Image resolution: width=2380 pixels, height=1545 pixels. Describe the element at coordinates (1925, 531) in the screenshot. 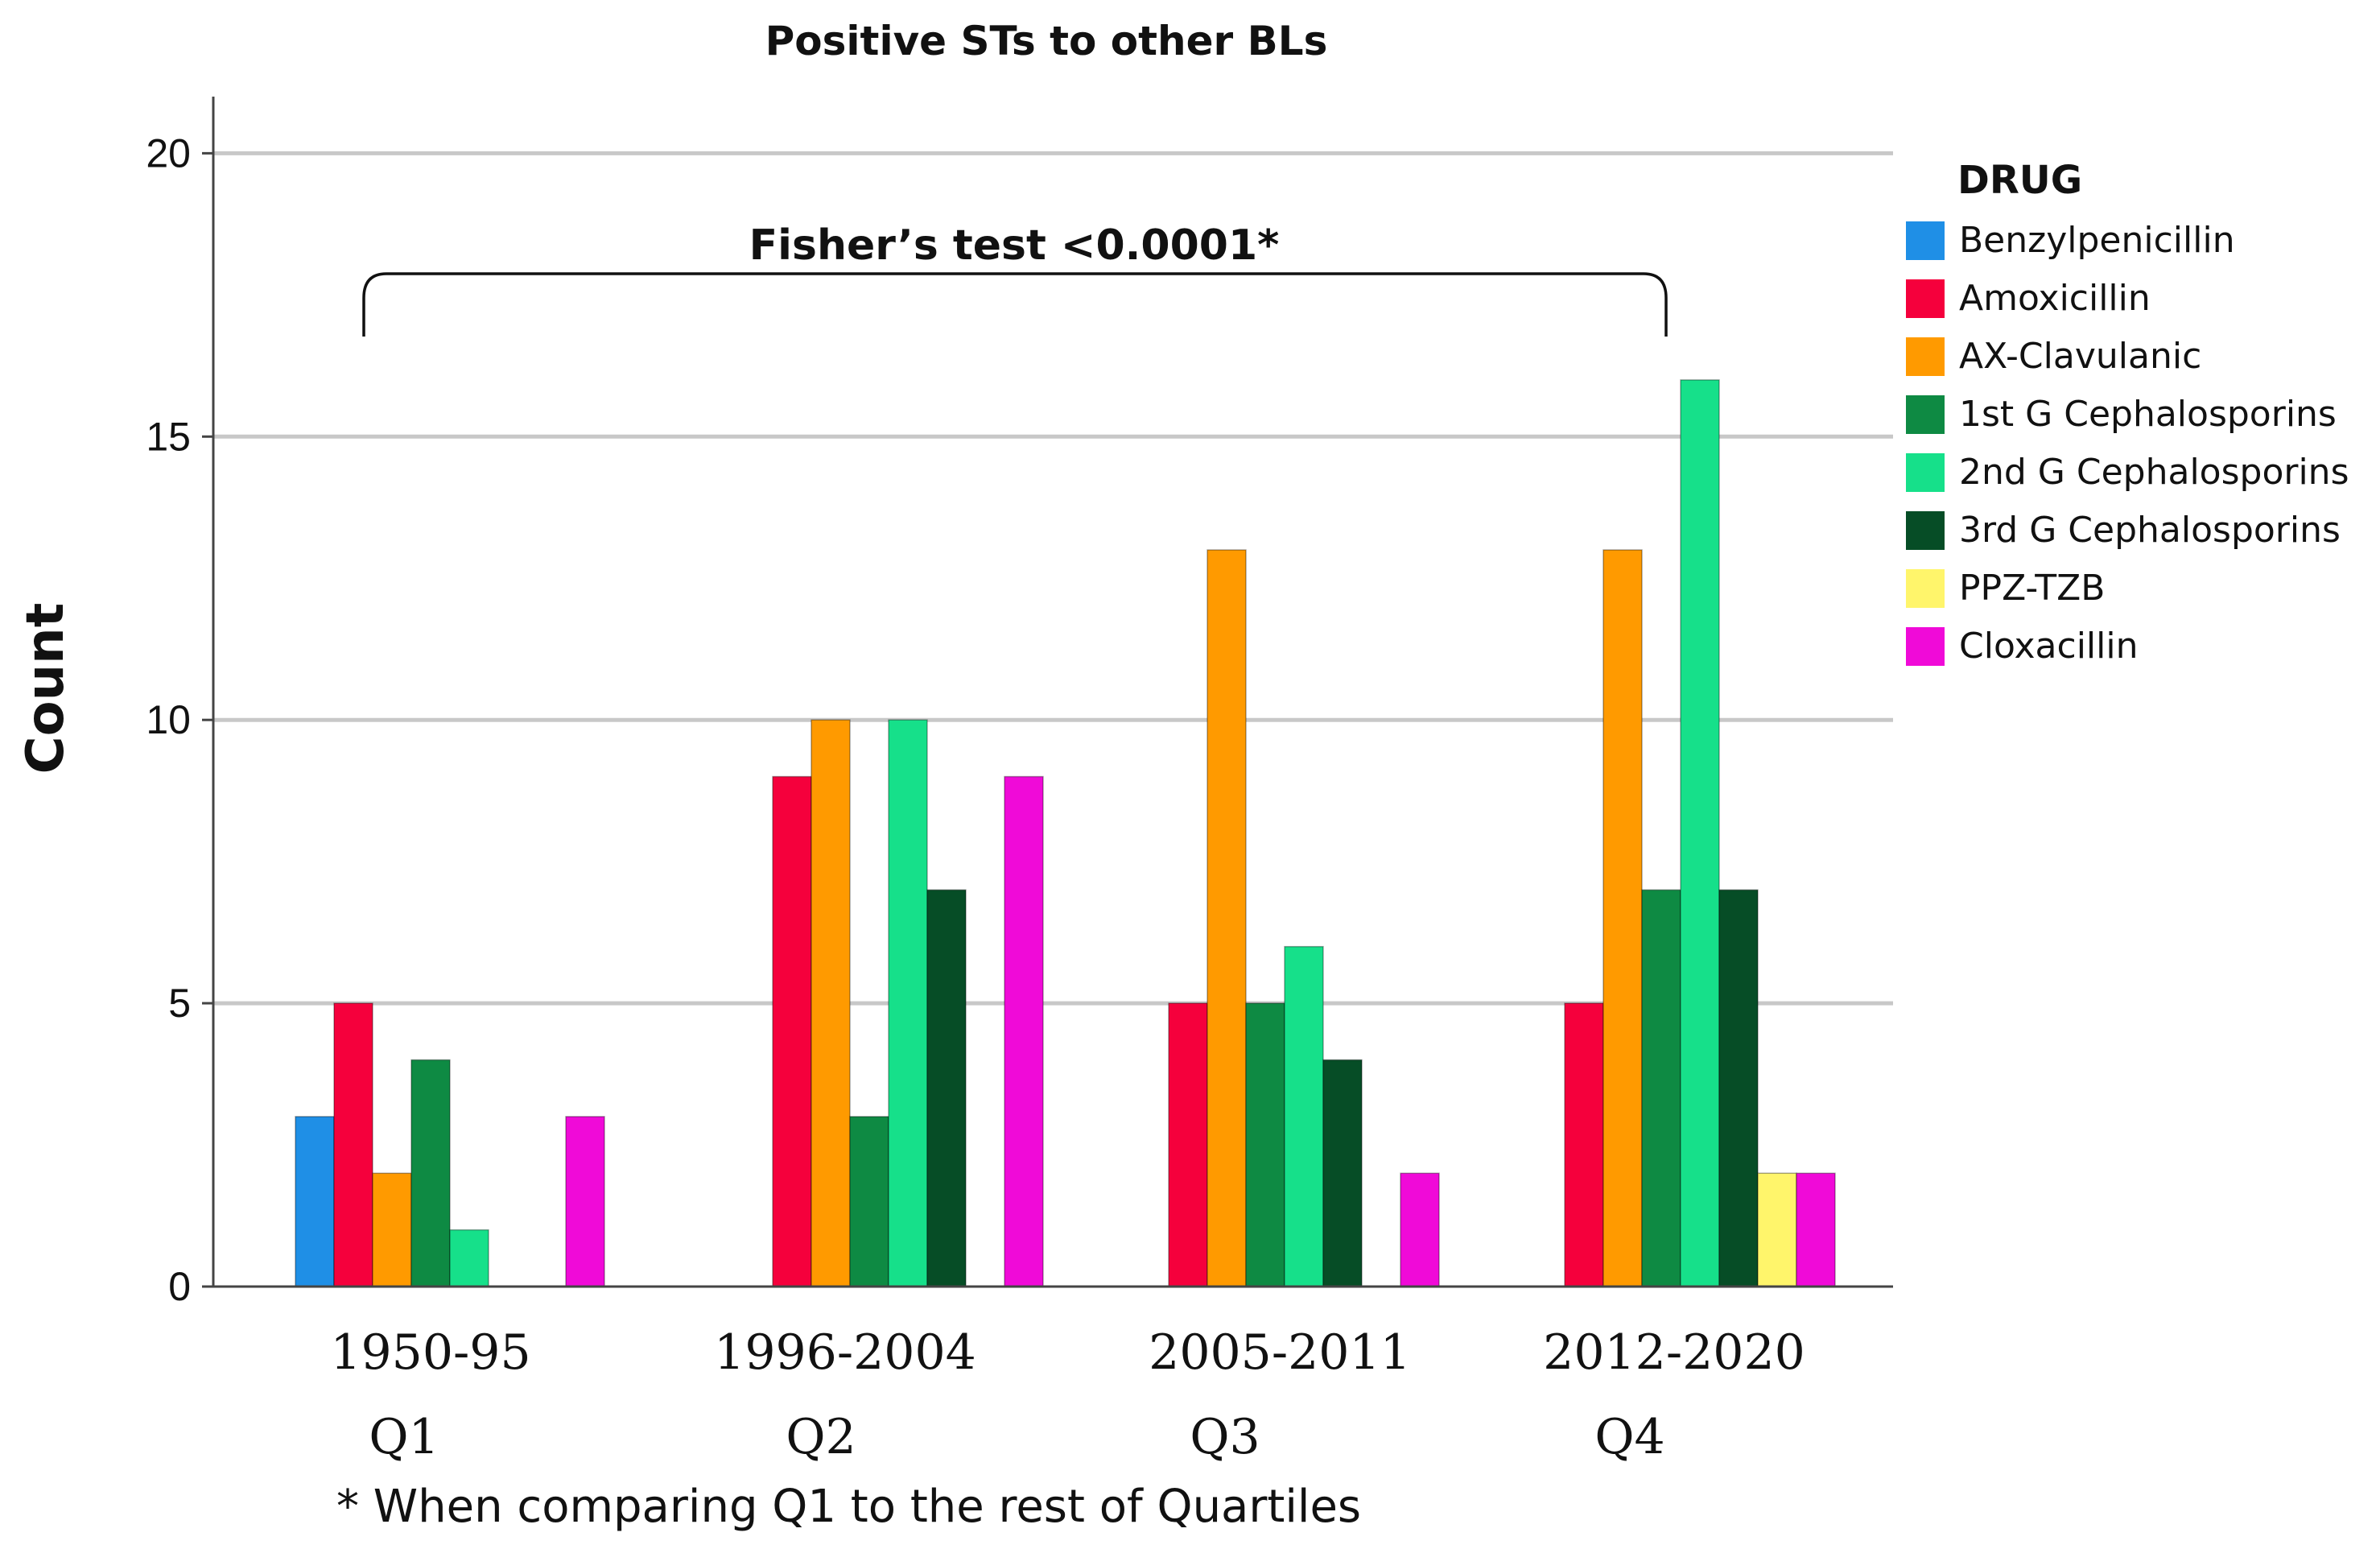

I see `legend-swatch-3rd-g-cephalosporins` at that location.